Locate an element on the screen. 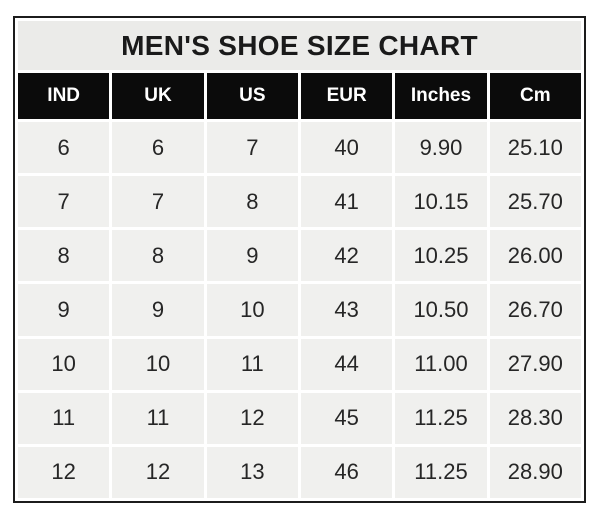  cell-cm: 27.90 is located at coordinates (535, 364).